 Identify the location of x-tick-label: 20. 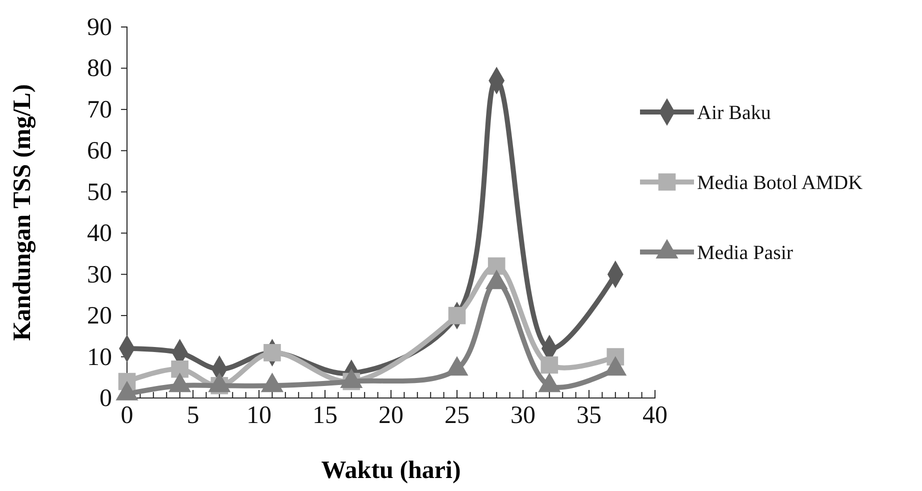
(391, 415).